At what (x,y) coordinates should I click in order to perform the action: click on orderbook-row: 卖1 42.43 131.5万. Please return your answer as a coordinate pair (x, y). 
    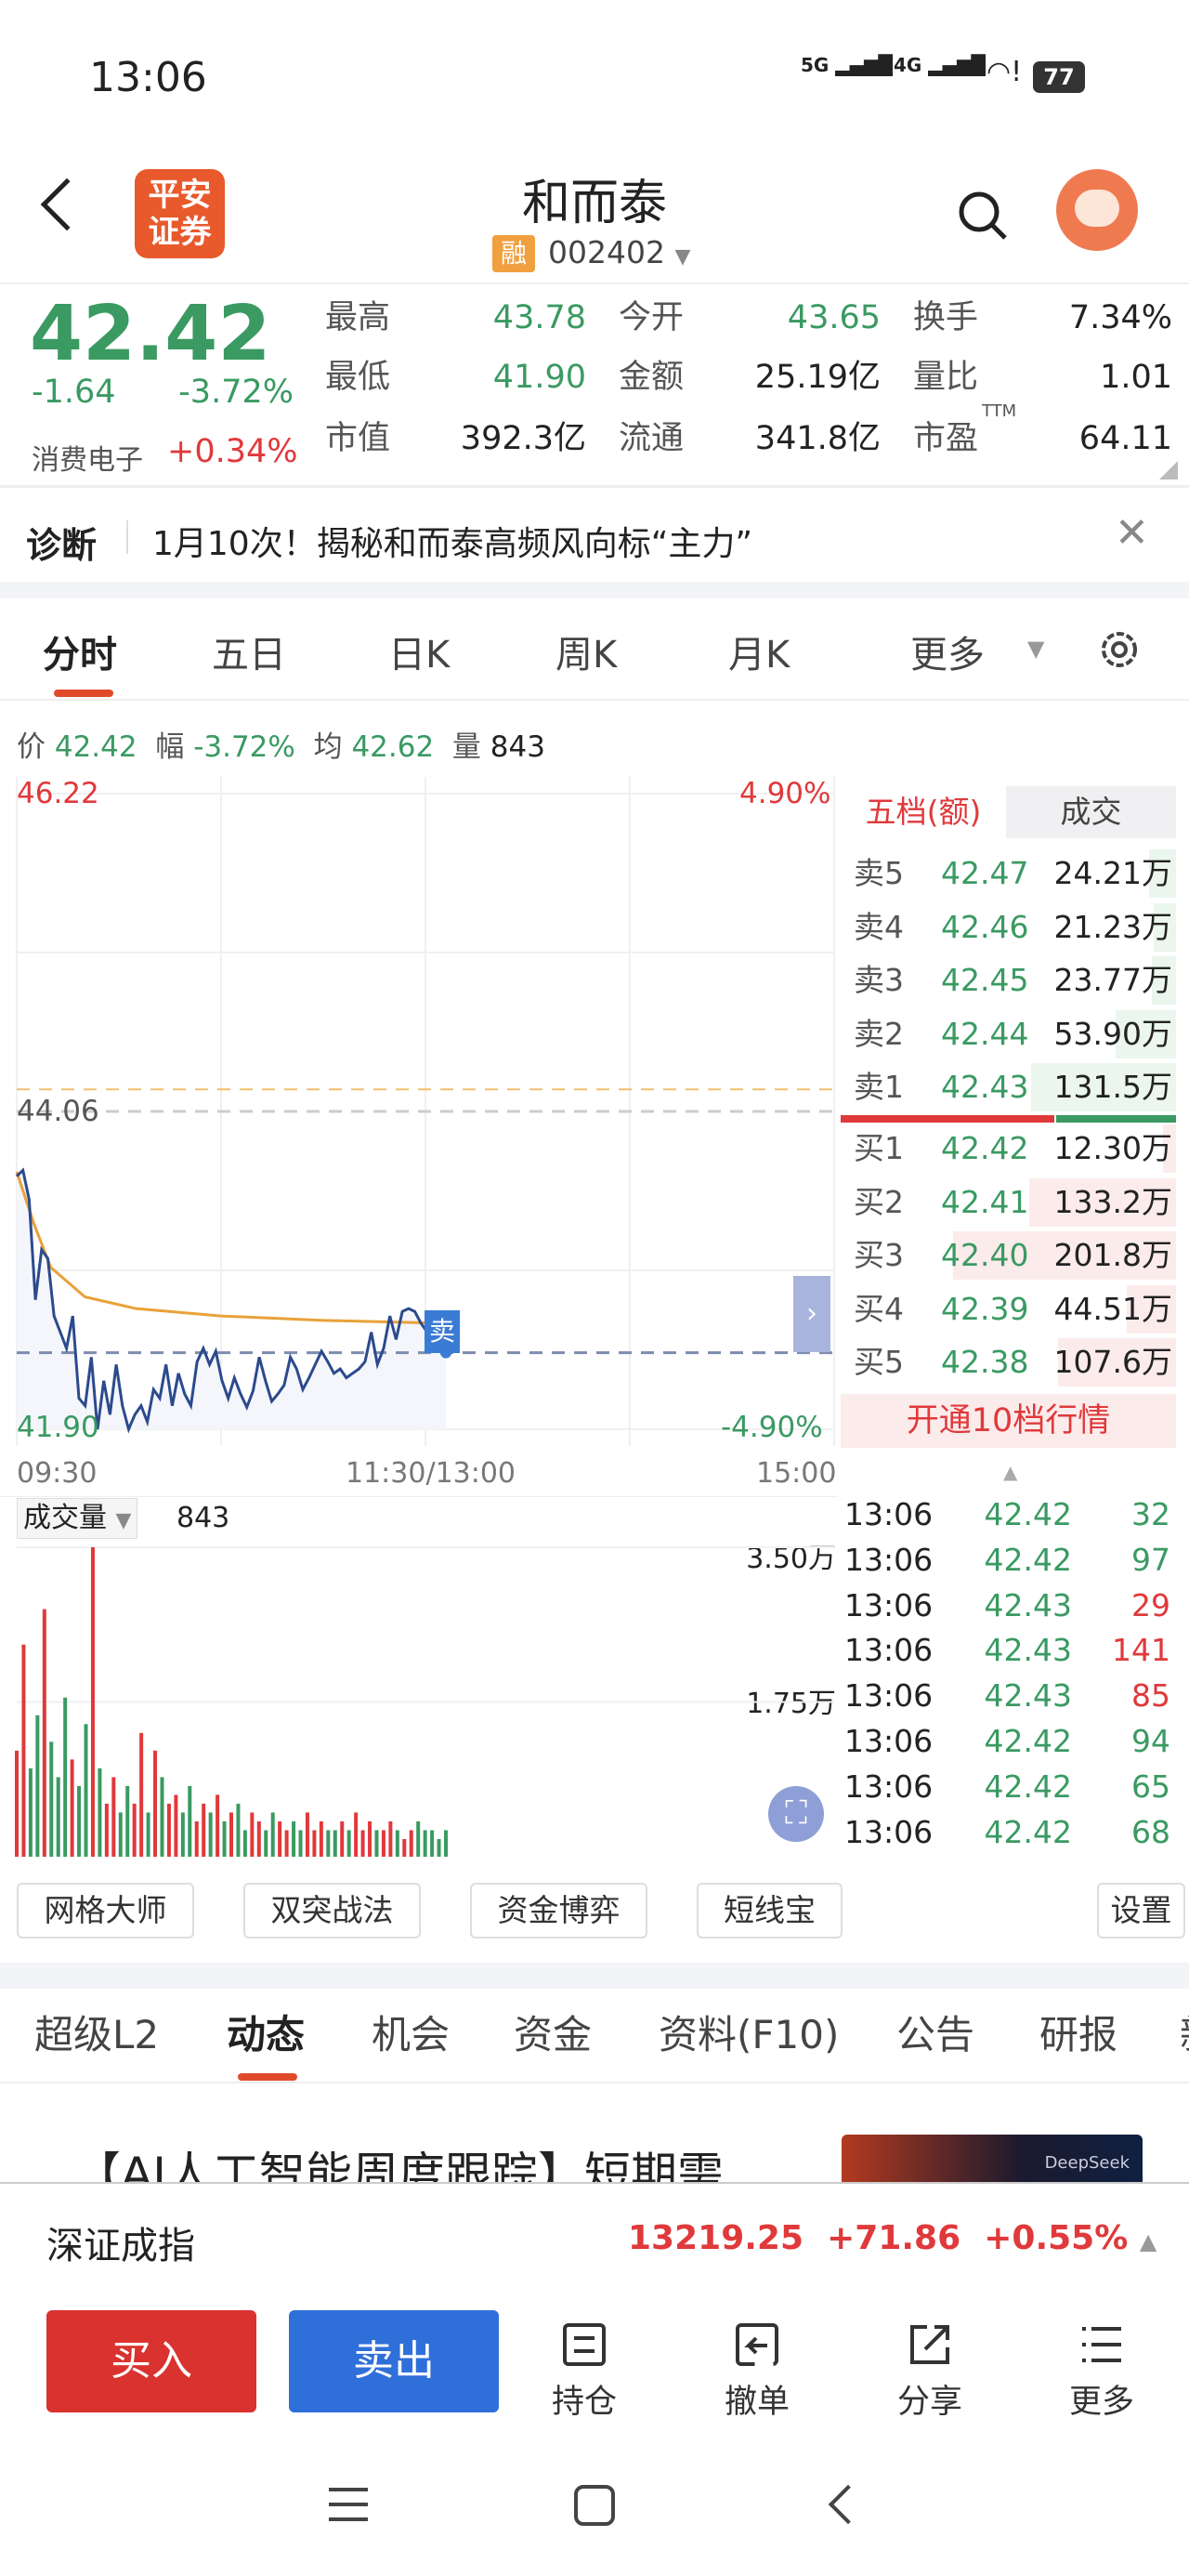
    Looking at the image, I should click on (1009, 1087).